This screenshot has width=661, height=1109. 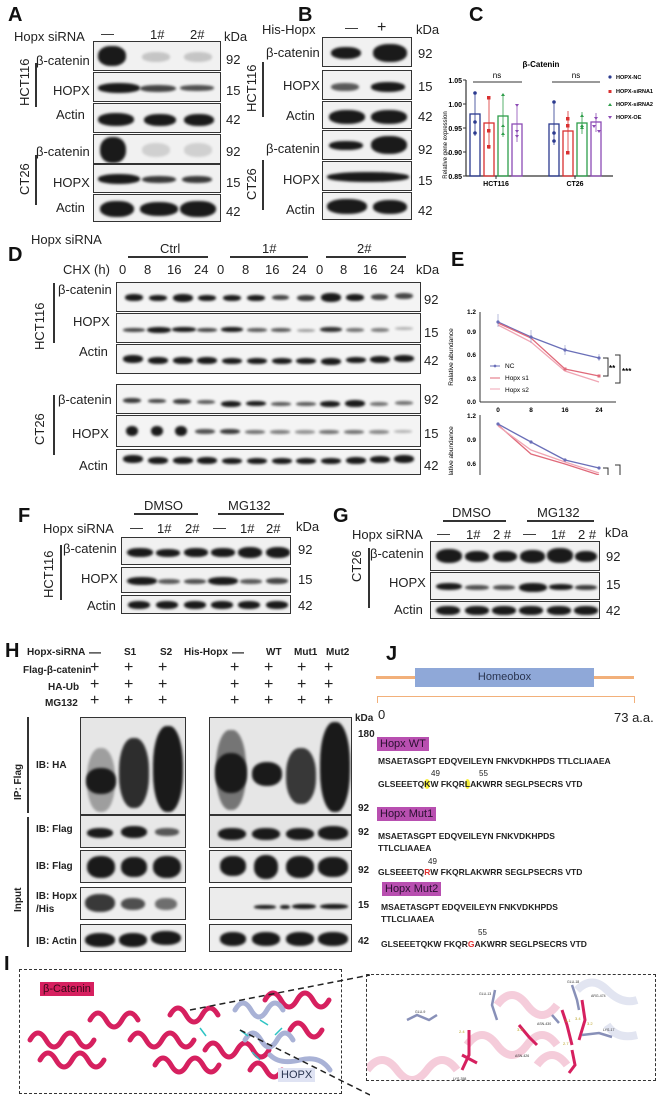 What do you see at coordinates (471, 355) in the screenshot?
I see `svg-text: 0.6` at bounding box center [471, 355].